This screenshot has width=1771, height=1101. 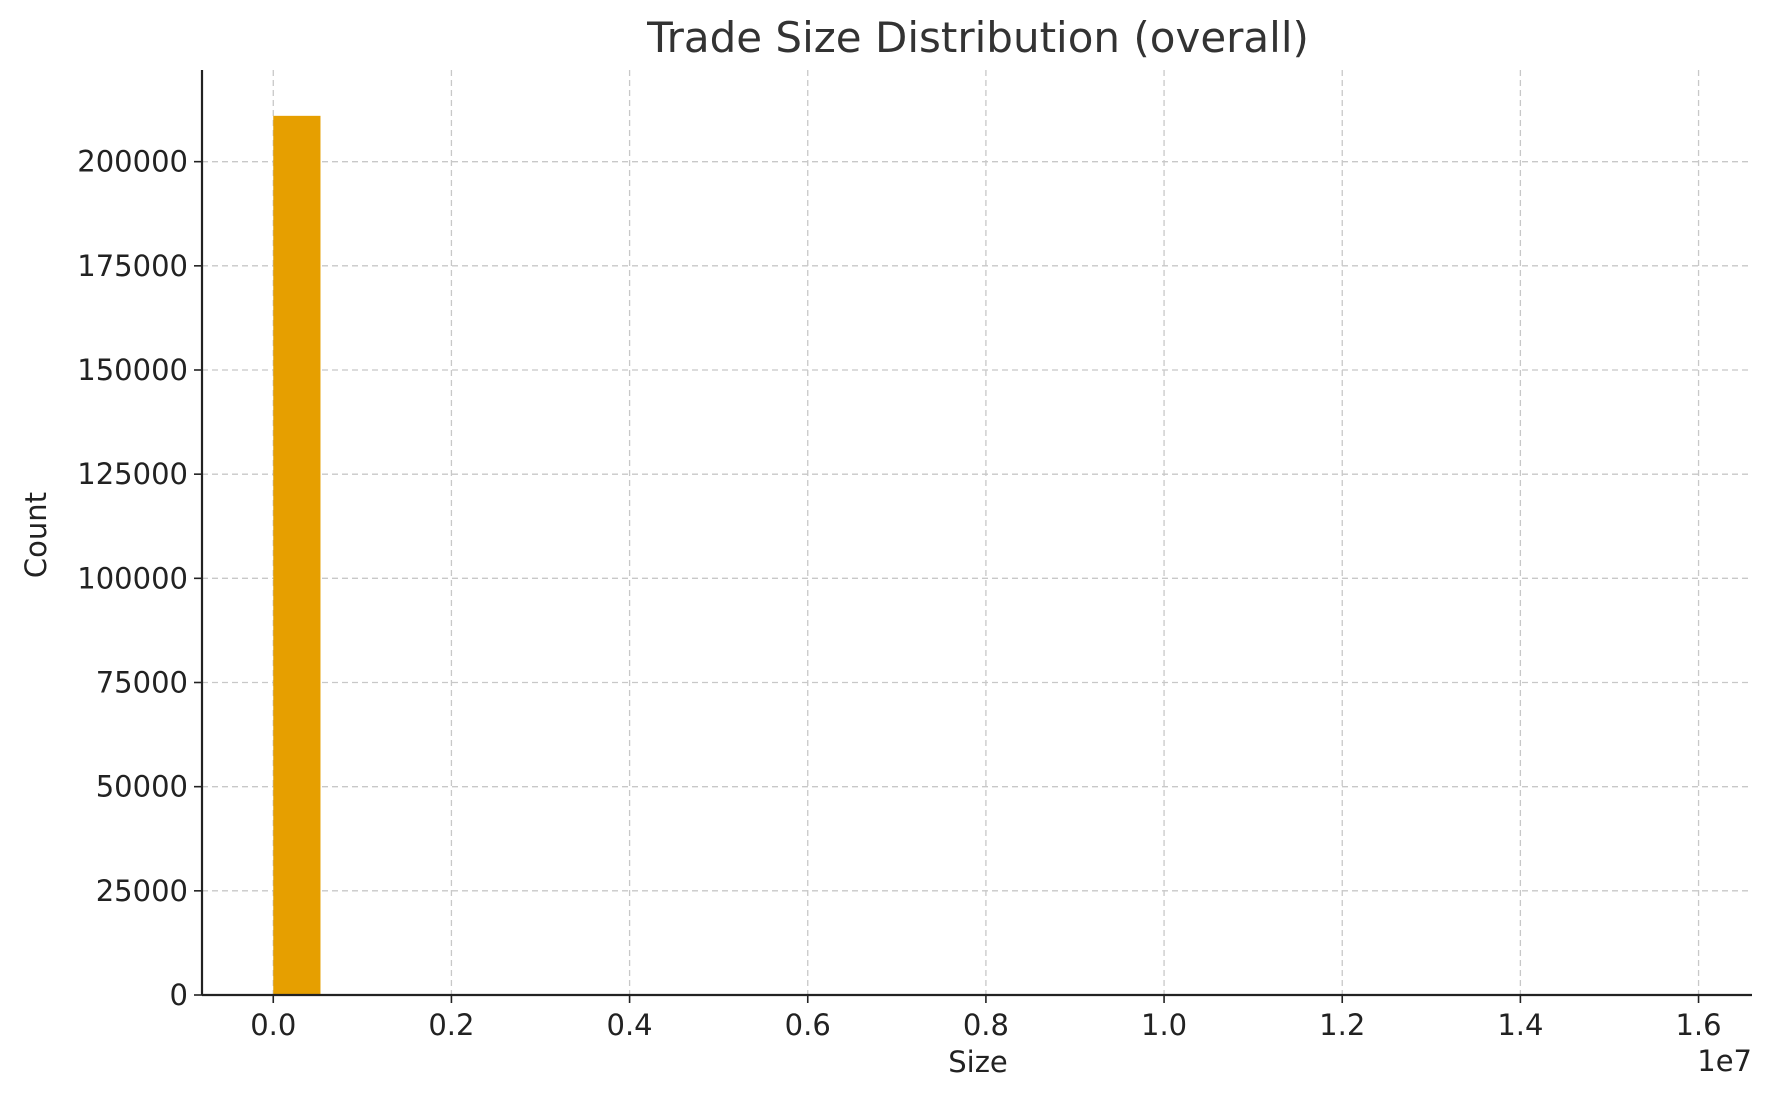 I want to click on x-tick-label: 1.4, so click(x=1520, y=1025).